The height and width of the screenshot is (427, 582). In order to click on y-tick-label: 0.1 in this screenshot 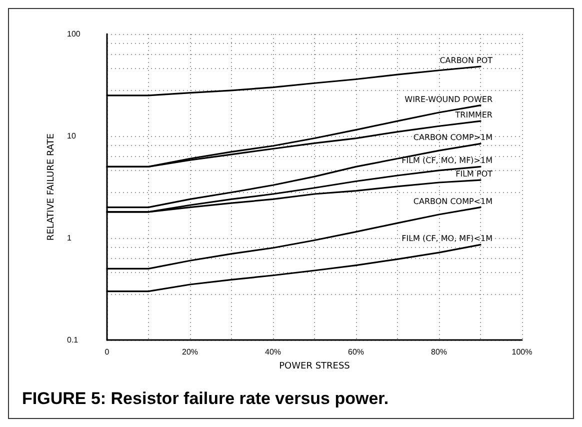, I will do `click(73, 340)`.